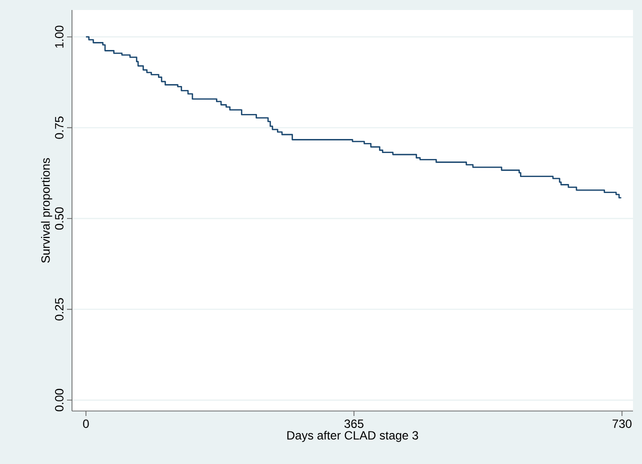  Describe the element at coordinates (59, 218) in the screenshot. I see `y-tick-label: 0.50` at that location.